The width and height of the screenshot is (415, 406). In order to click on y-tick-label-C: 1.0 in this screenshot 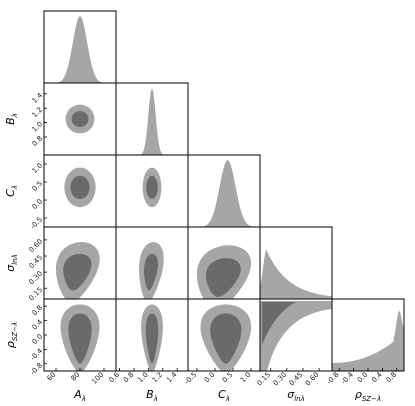, I will do `click(38, 169)`.